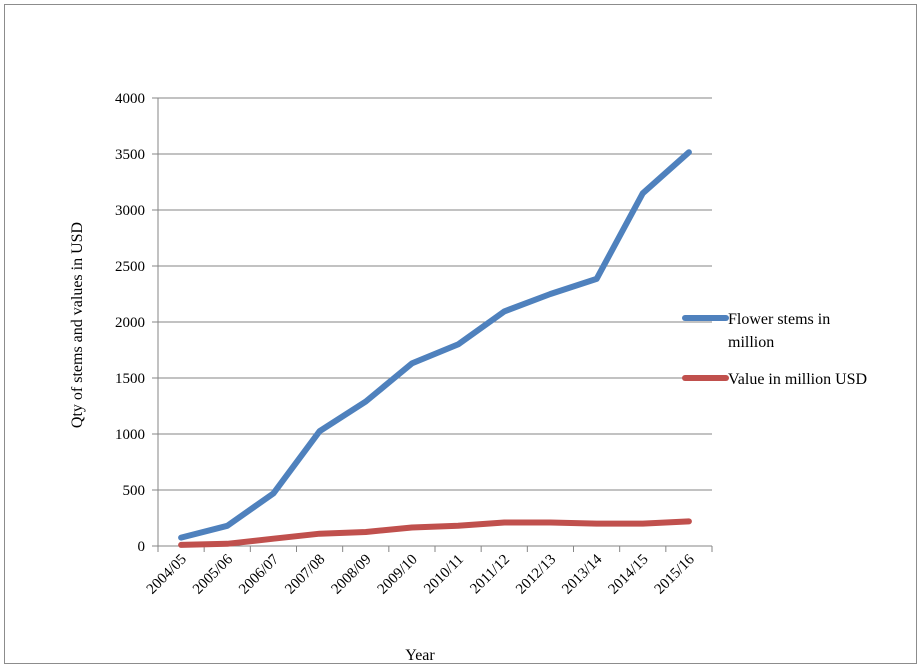 The width and height of the screenshot is (923, 670). Describe the element at coordinates (77, 325) in the screenshot. I see `y-axis-title: Qty of stems and values in USD` at that location.